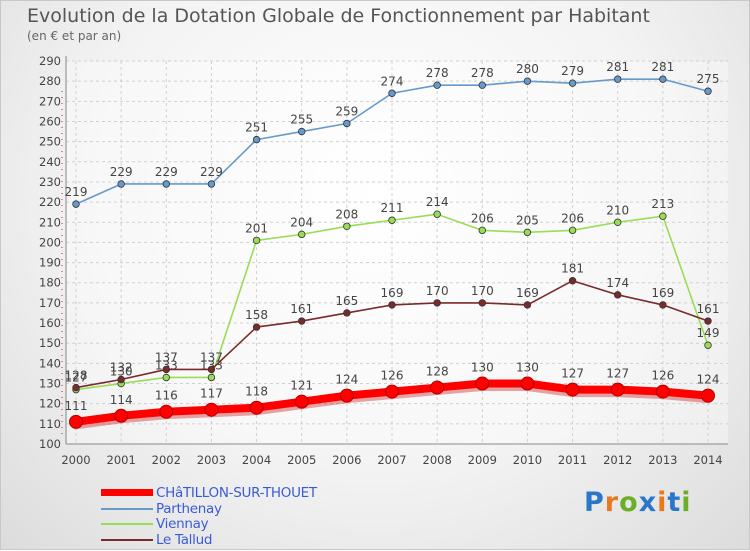 Image resolution: width=750 pixels, height=551 pixels. Describe the element at coordinates (617, 283) in the screenshot. I see `data-label: 174` at that location.